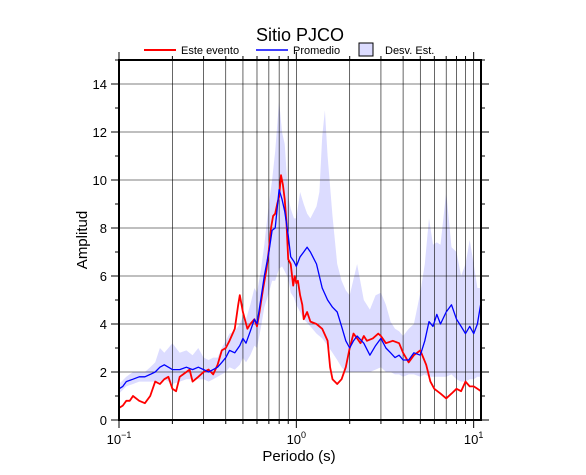  What do you see at coordinates (103, 372) in the screenshot?
I see `y-tick-label: 2` at bounding box center [103, 372].